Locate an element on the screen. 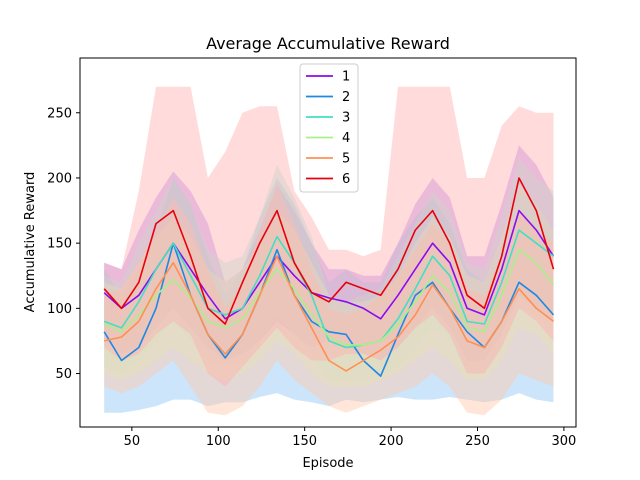  legend-label-6: 6 is located at coordinates (346, 179).